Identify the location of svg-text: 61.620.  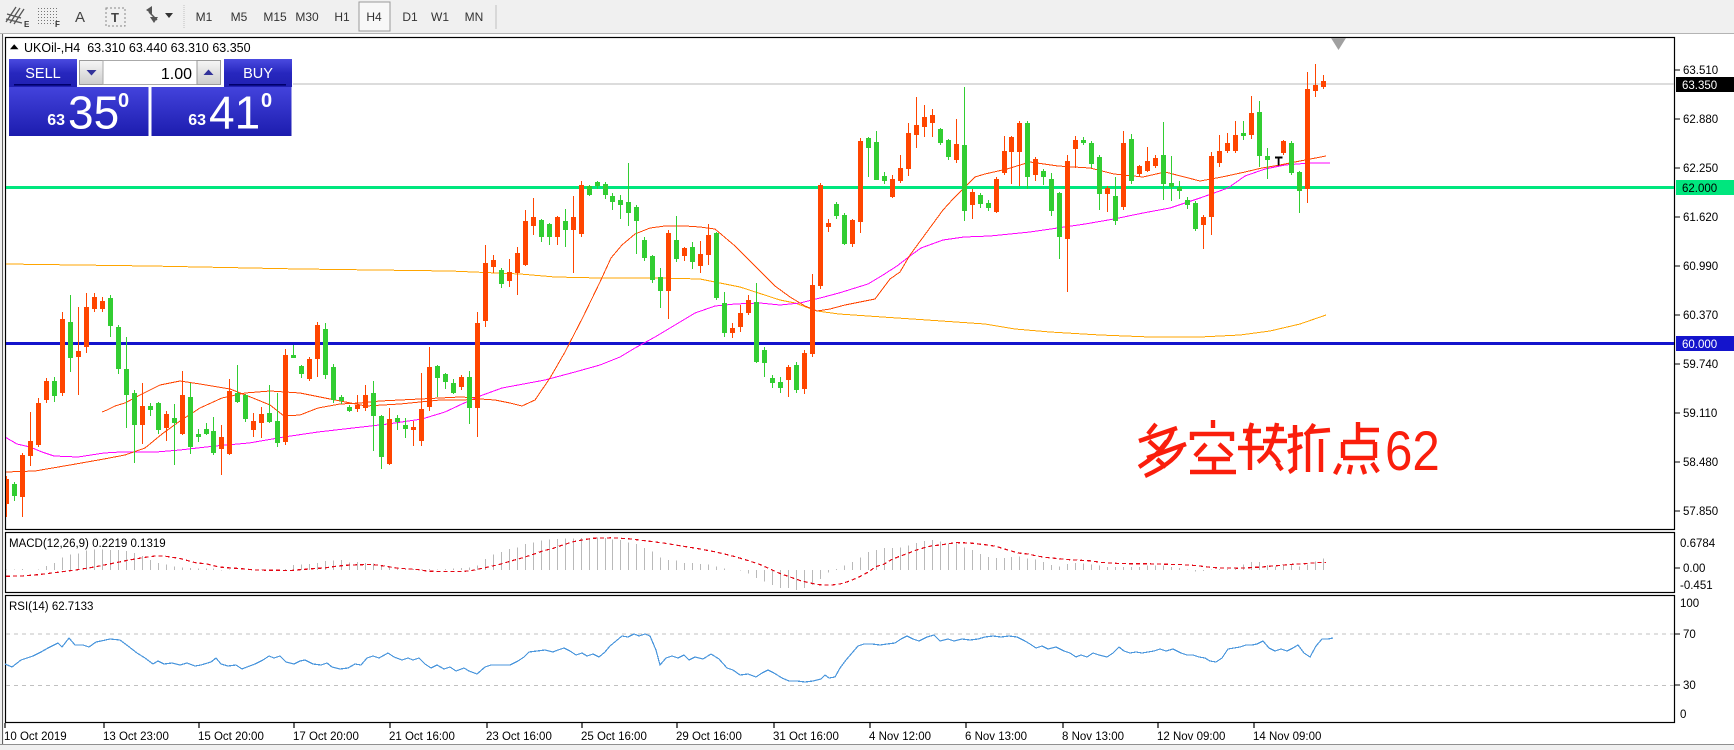
(1700, 218).